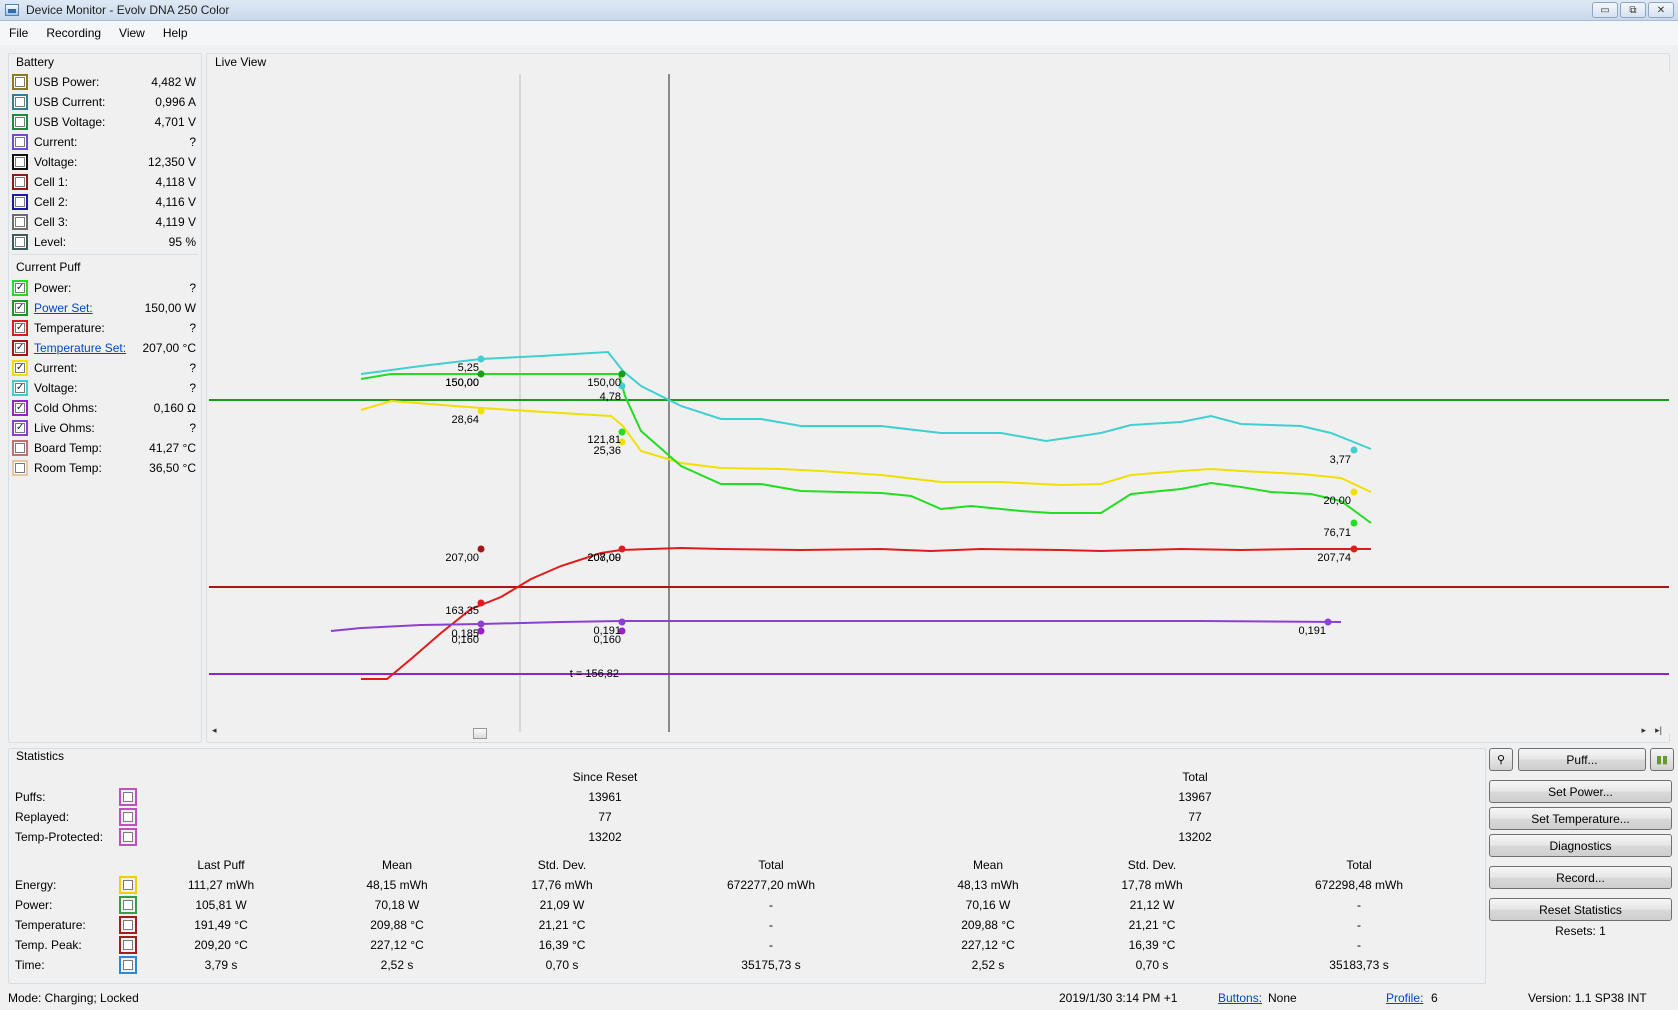 The image size is (1678, 1010). Describe the element at coordinates (105, 468) in the screenshot. I see `puff-row: Room Temp: 36,50 °C` at that location.